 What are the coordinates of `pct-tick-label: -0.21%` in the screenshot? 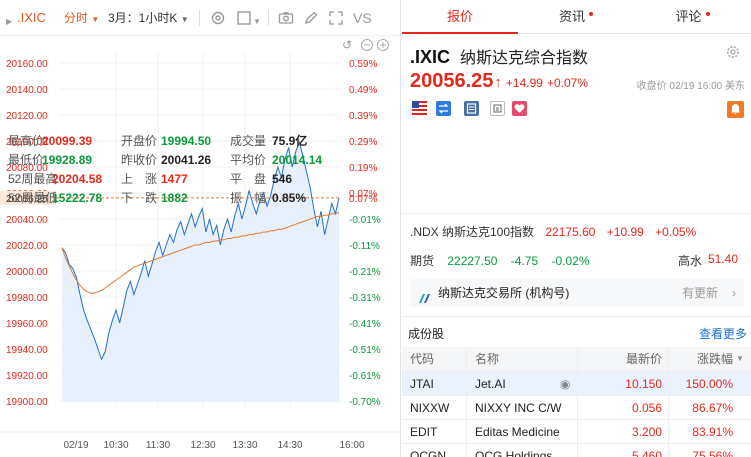 It's located at (365, 272).